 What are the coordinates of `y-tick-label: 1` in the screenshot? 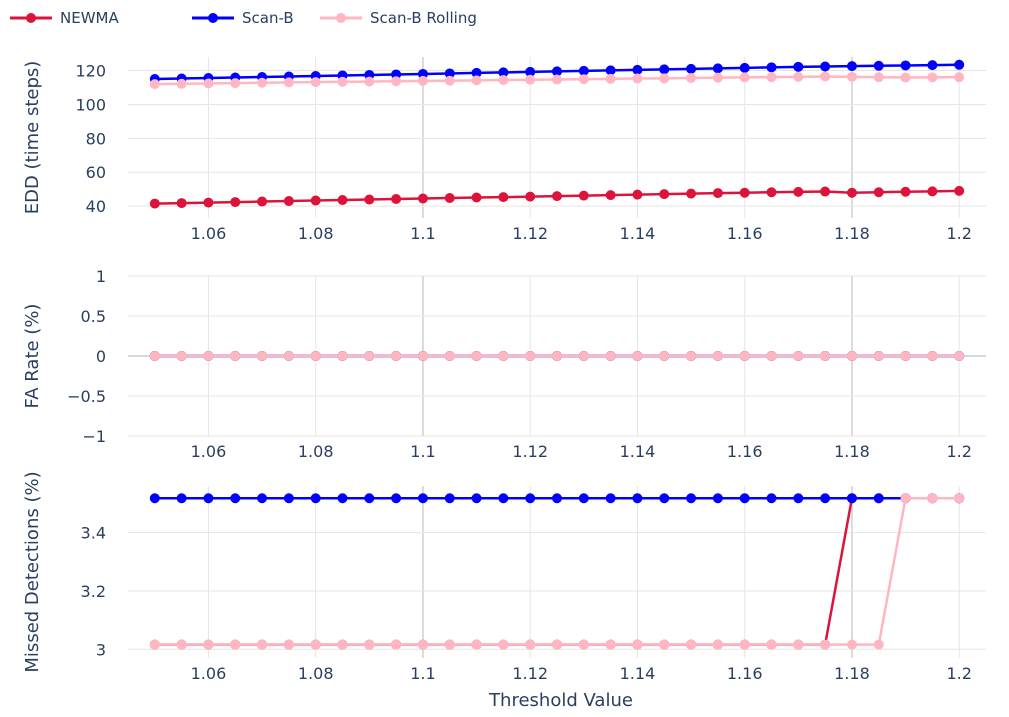 It's located at (101, 276).